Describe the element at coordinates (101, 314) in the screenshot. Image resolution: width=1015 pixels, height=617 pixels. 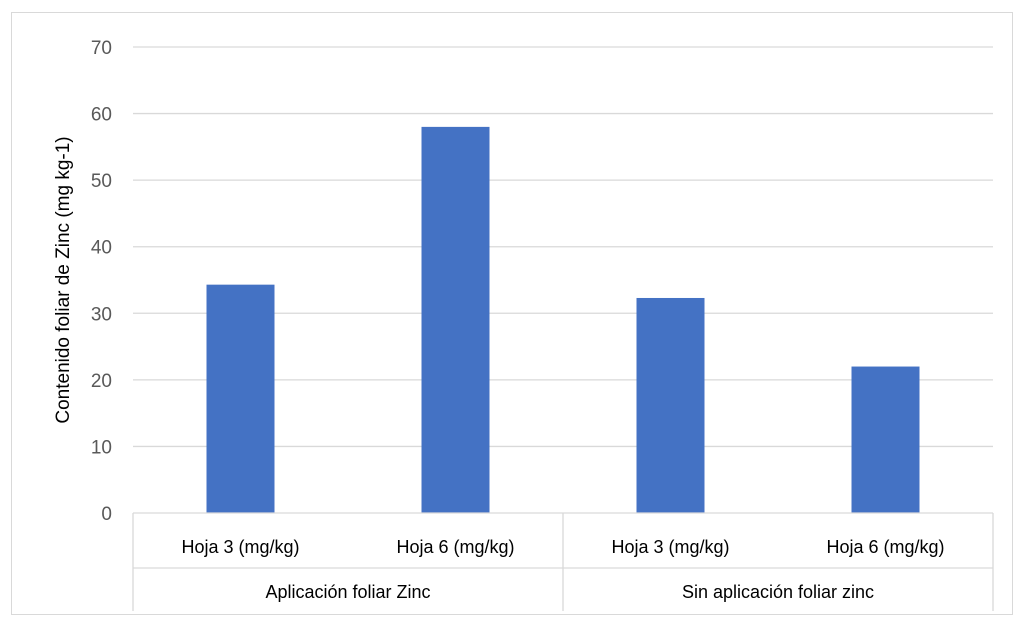
I see `y-tick-label: 30` at that location.